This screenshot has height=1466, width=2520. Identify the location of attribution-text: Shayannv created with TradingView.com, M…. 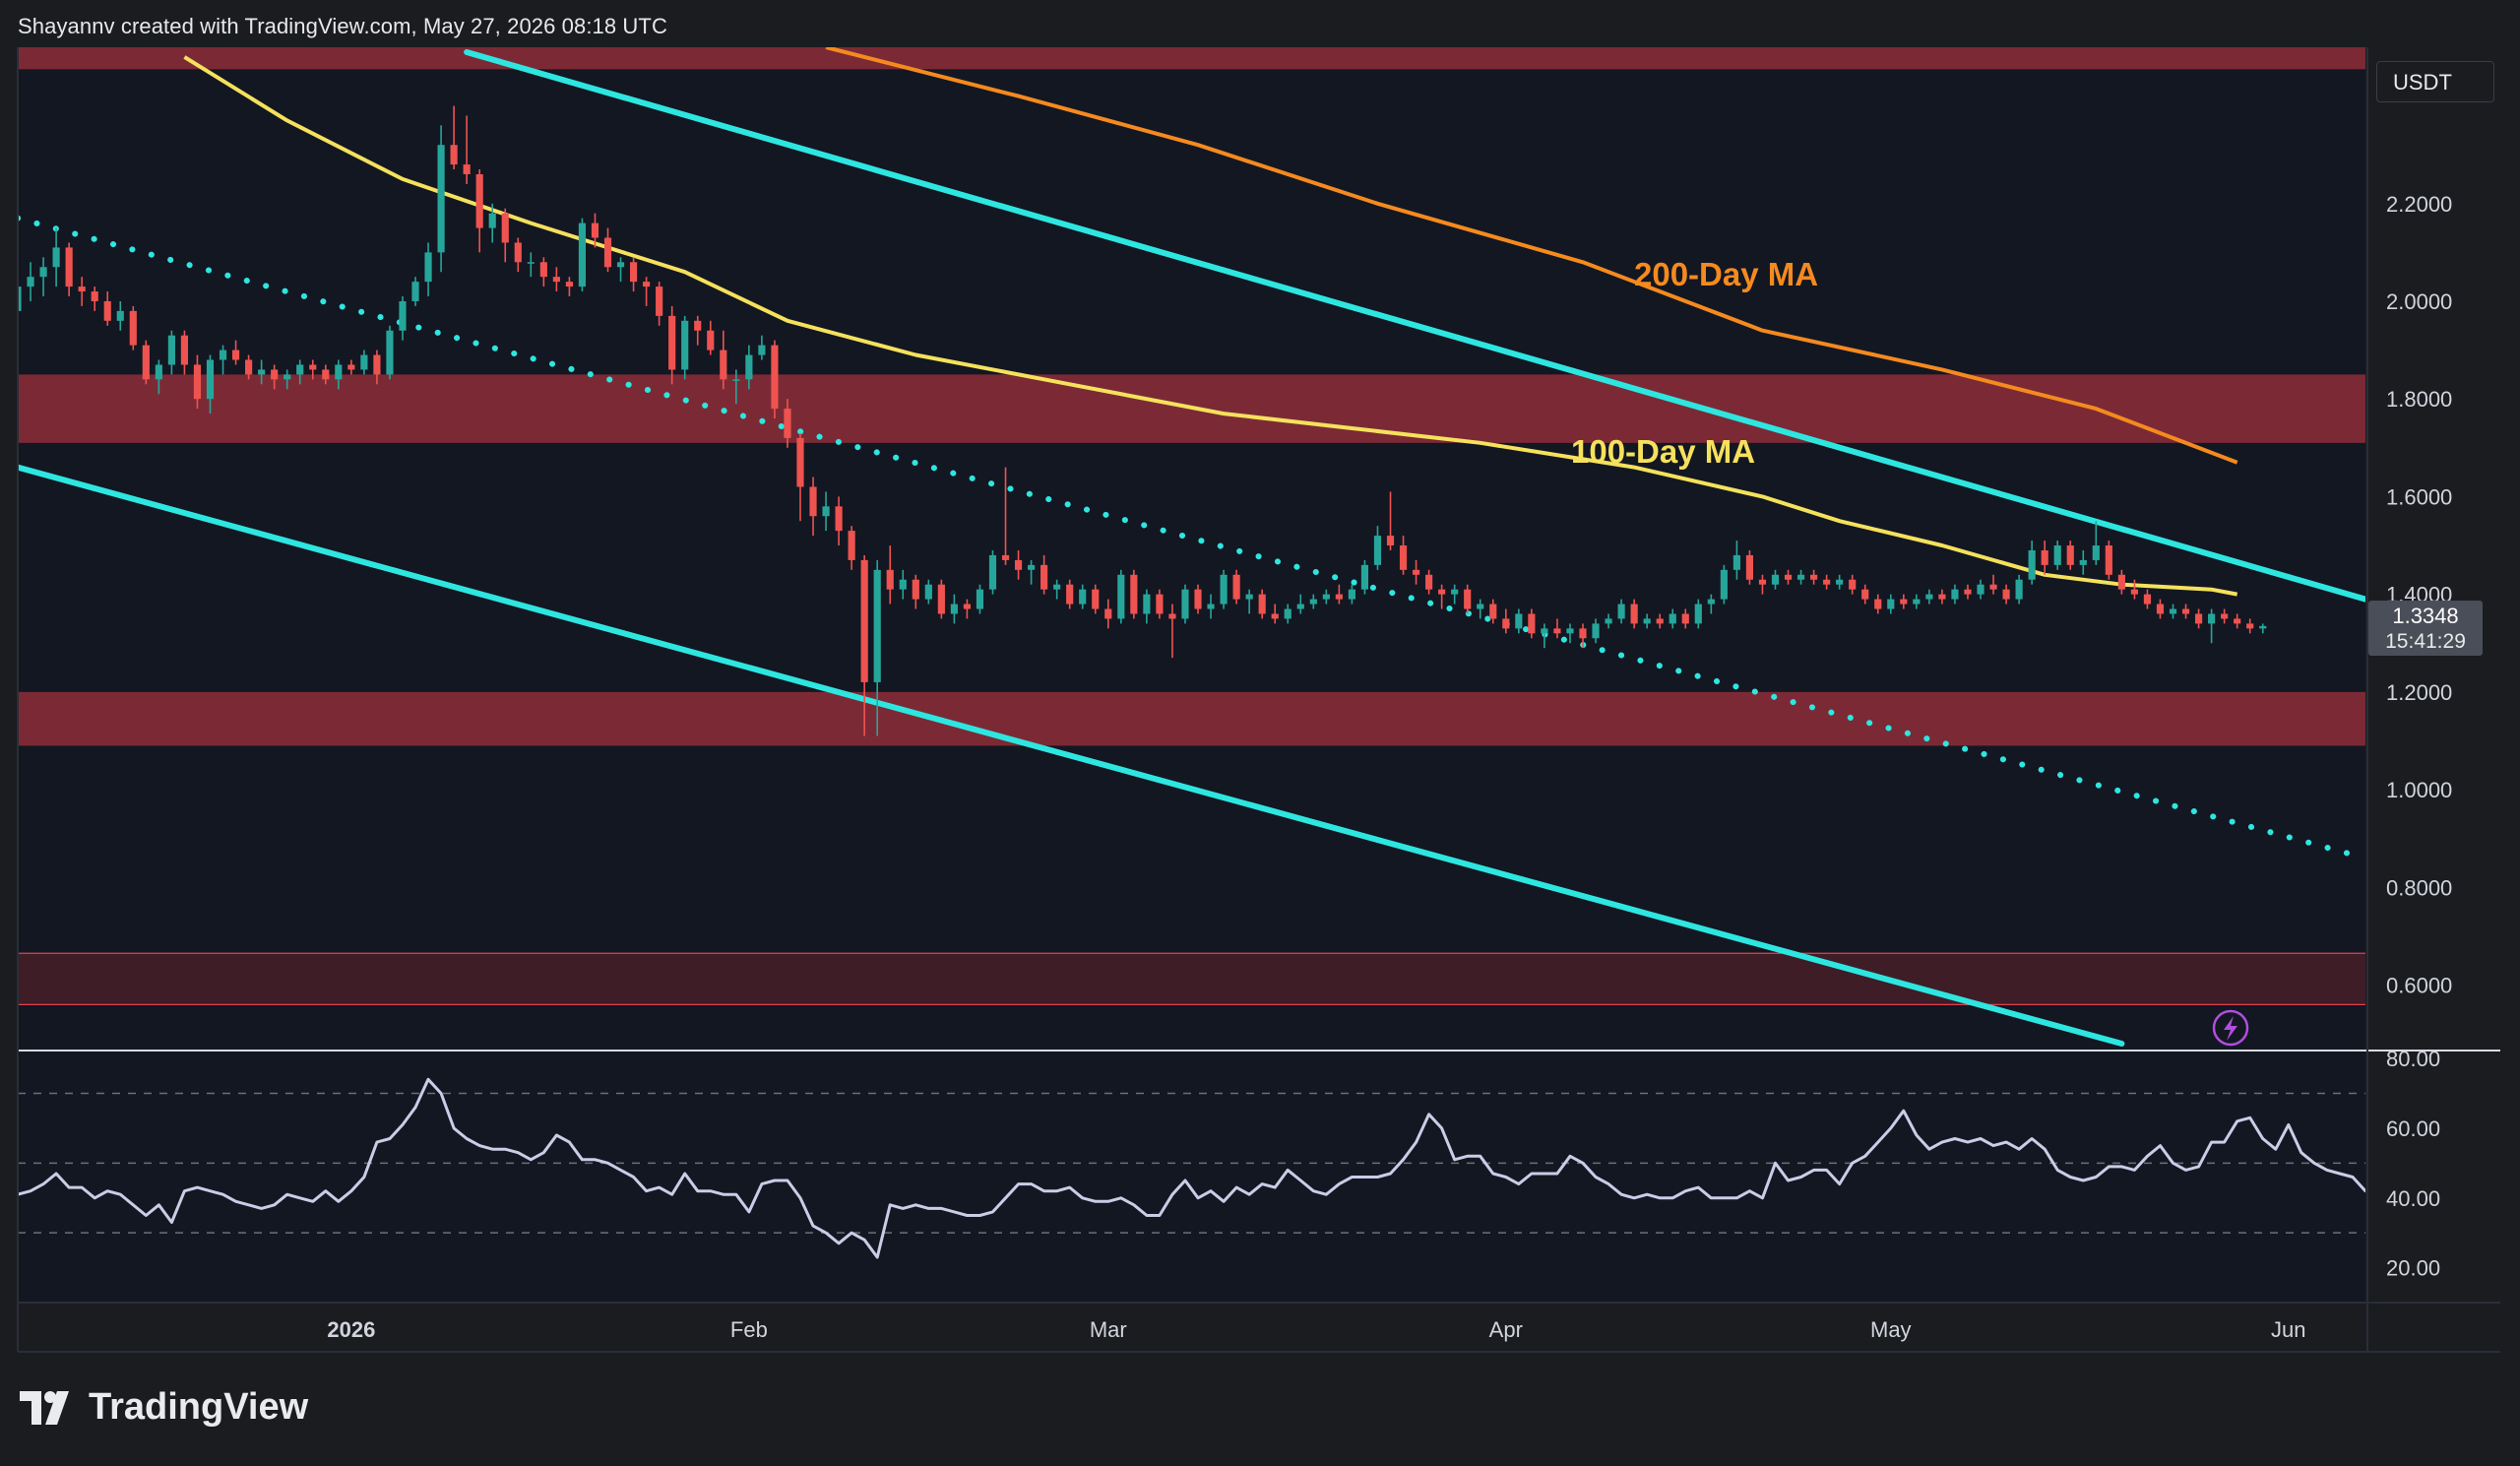
(342, 26).